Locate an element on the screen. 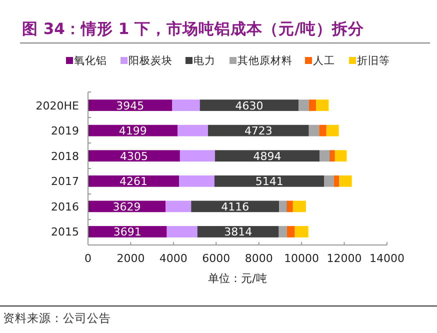  data-label: 4116 is located at coordinates (235, 207).